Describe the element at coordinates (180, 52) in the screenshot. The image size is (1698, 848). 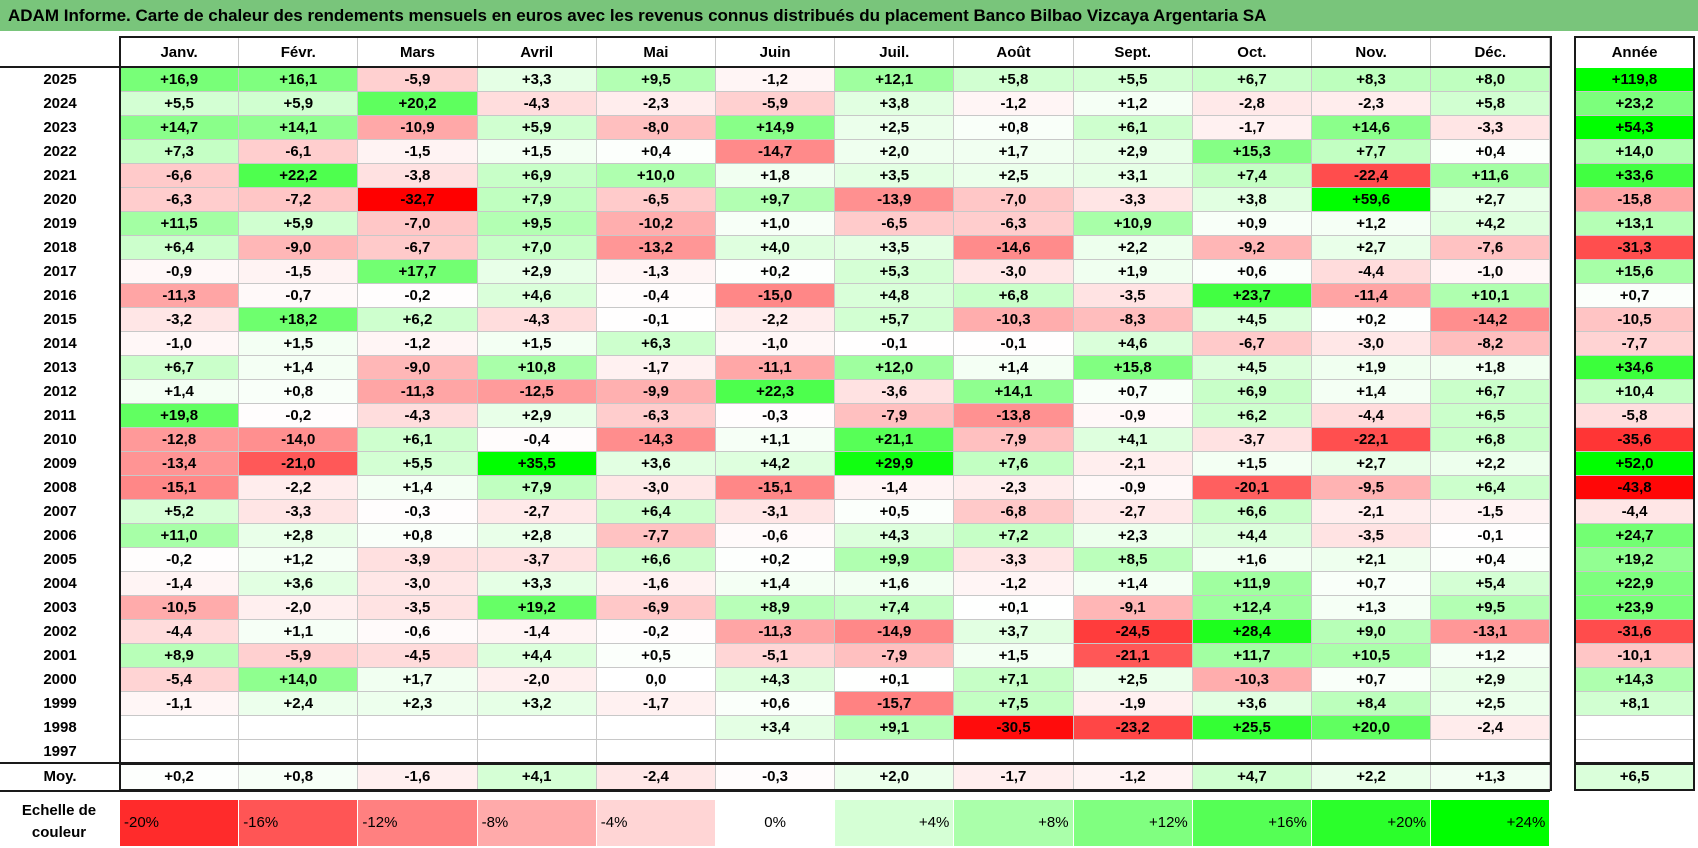
I see `month-header: Janv.` at that location.